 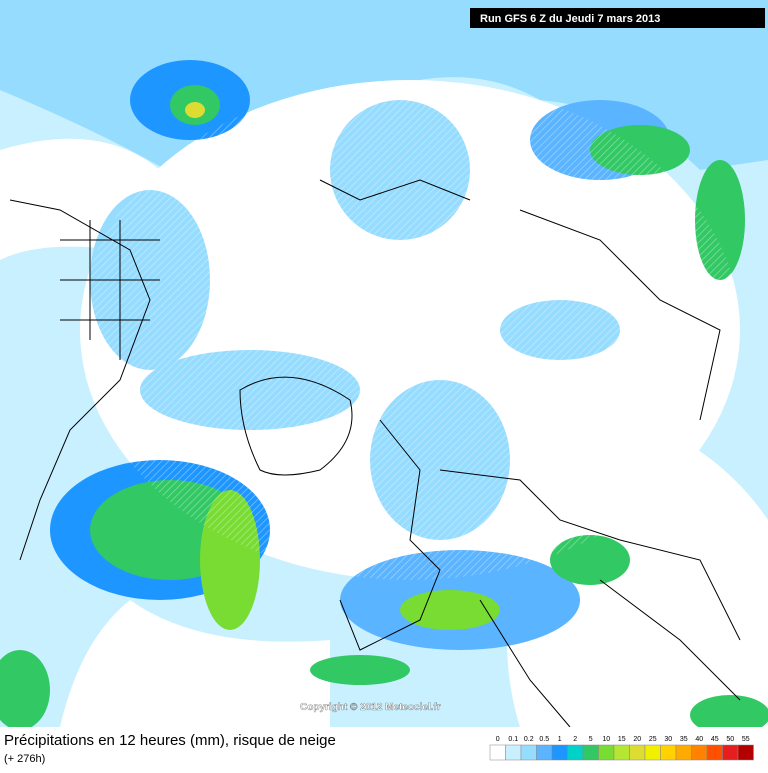 What do you see at coordinates (77, 45) in the screenshot?
I see `valid-time: 19:00 locale` at bounding box center [77, 45].